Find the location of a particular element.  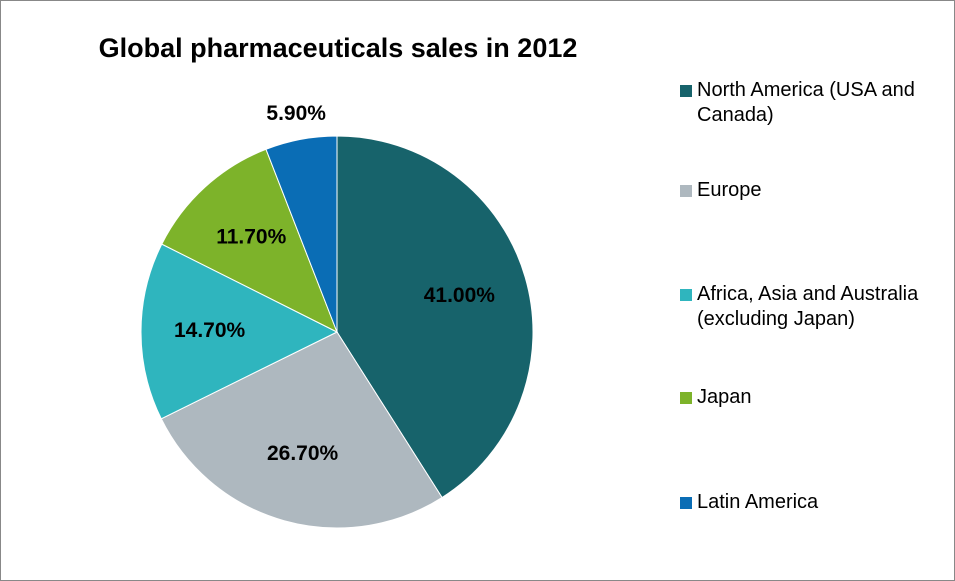

data-label: 14.70% is located at coordinates (210, 330).